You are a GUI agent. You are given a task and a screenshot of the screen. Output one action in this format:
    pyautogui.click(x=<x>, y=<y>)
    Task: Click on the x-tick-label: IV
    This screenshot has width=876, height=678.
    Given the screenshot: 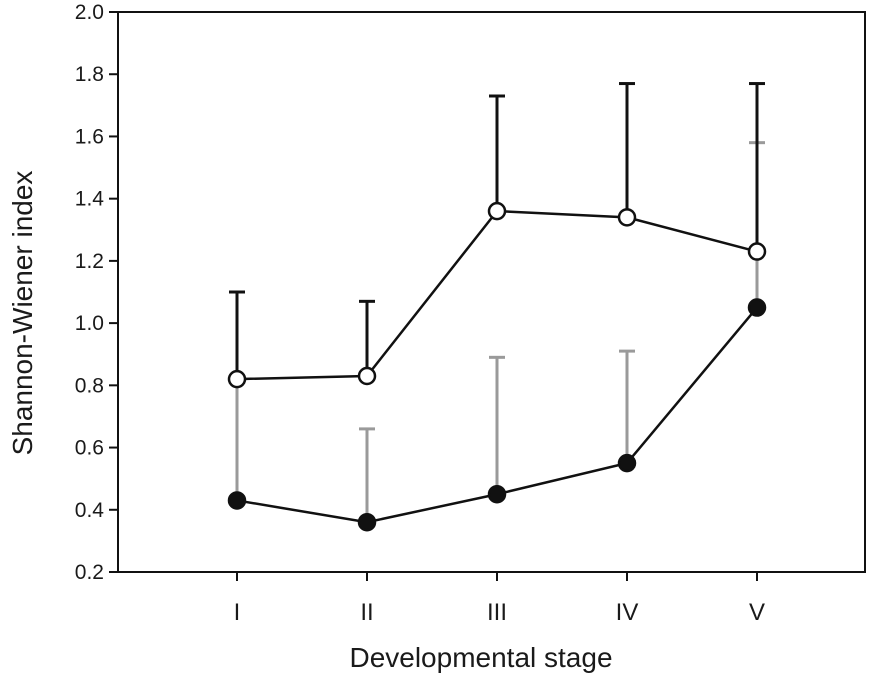 What is the action you would take?
    pyautogui.click(x=627, y=612)
    